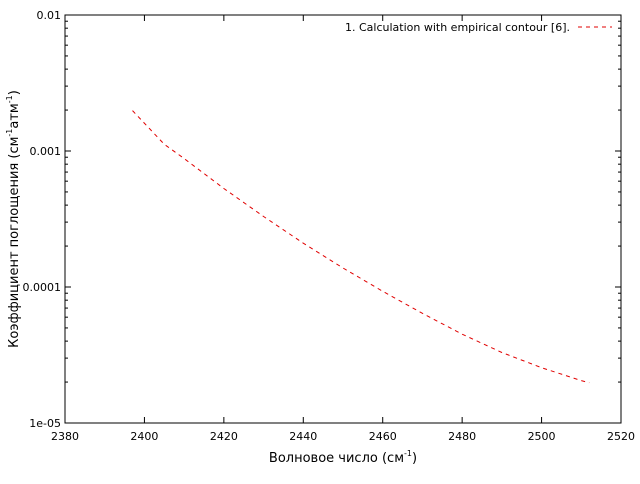  What do you see at coordinates (462, 436) in the screenshot?
I see `x-tick-label: 2480` at bounding box center [462, 436].